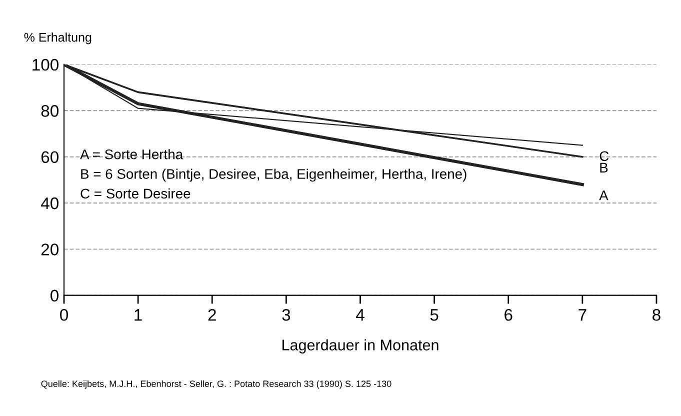  I want to click on y-axis-title: % Erhaltung, so click(58, 38).